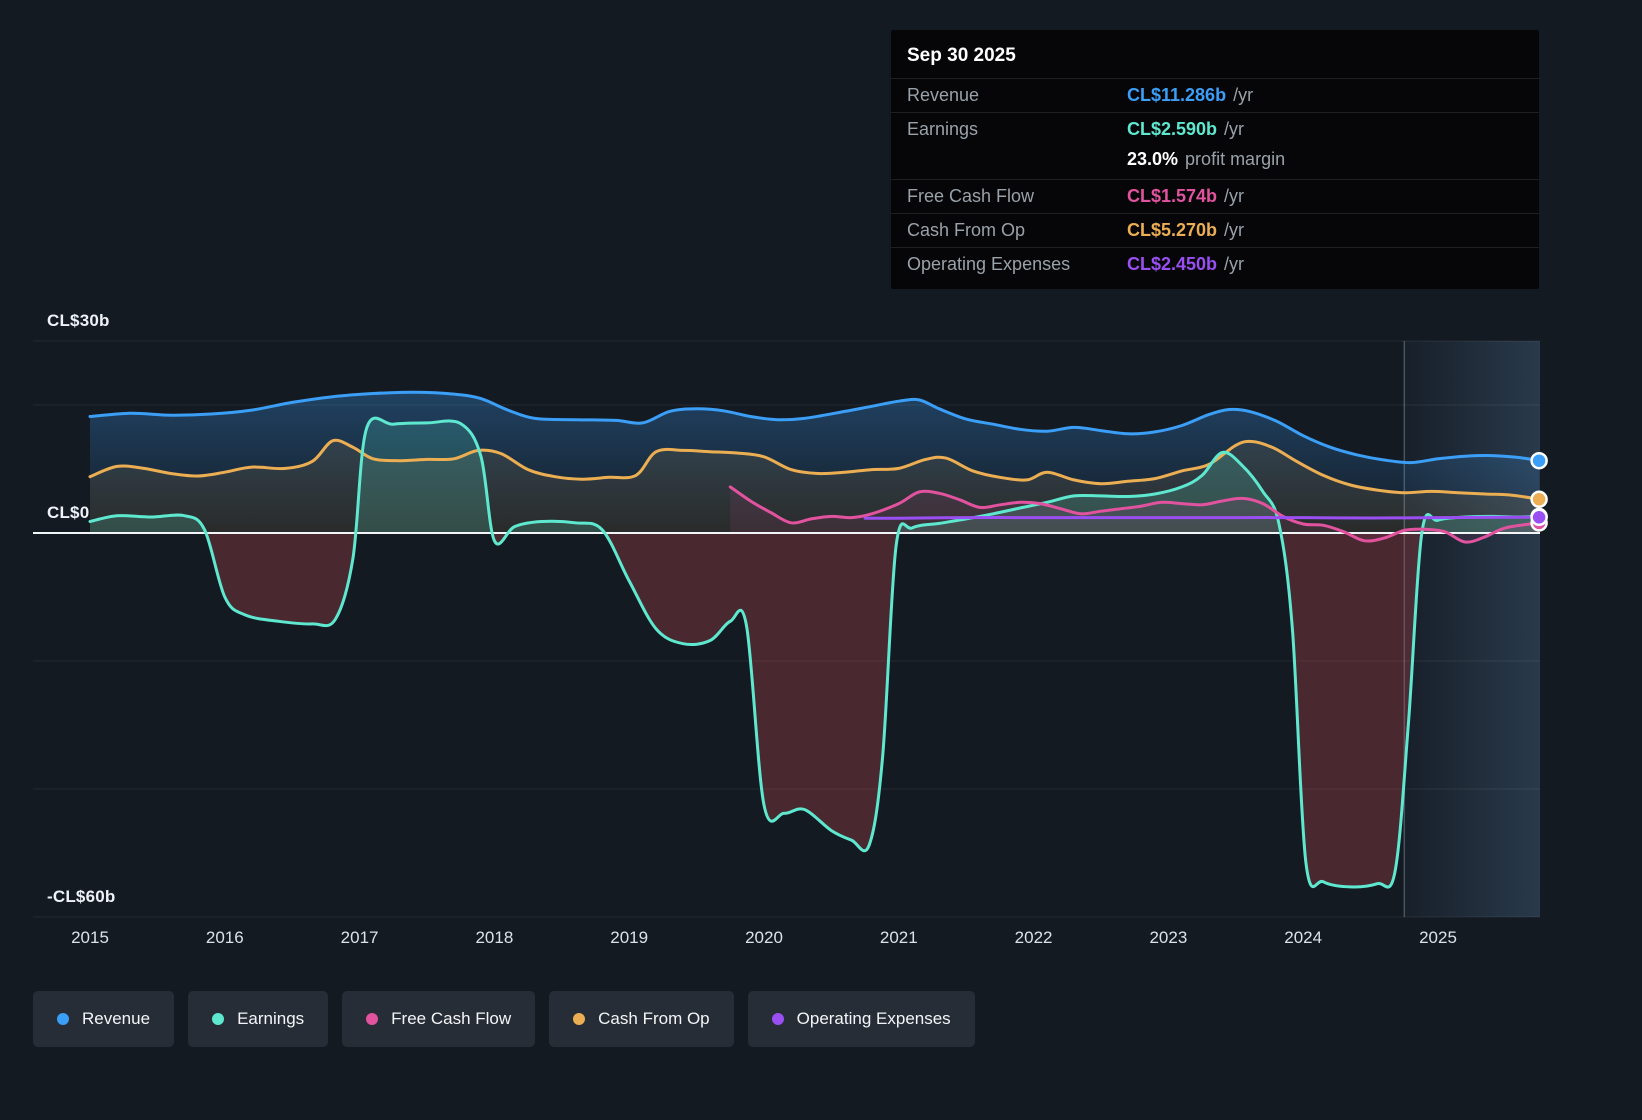 The height and width of the screenshot is (1120, 1642). What do you see at coordinates (579, 1019) in the screenshot?
I see `cash-from-op-legend-dot-icon` at bounding box center [579, 1019].